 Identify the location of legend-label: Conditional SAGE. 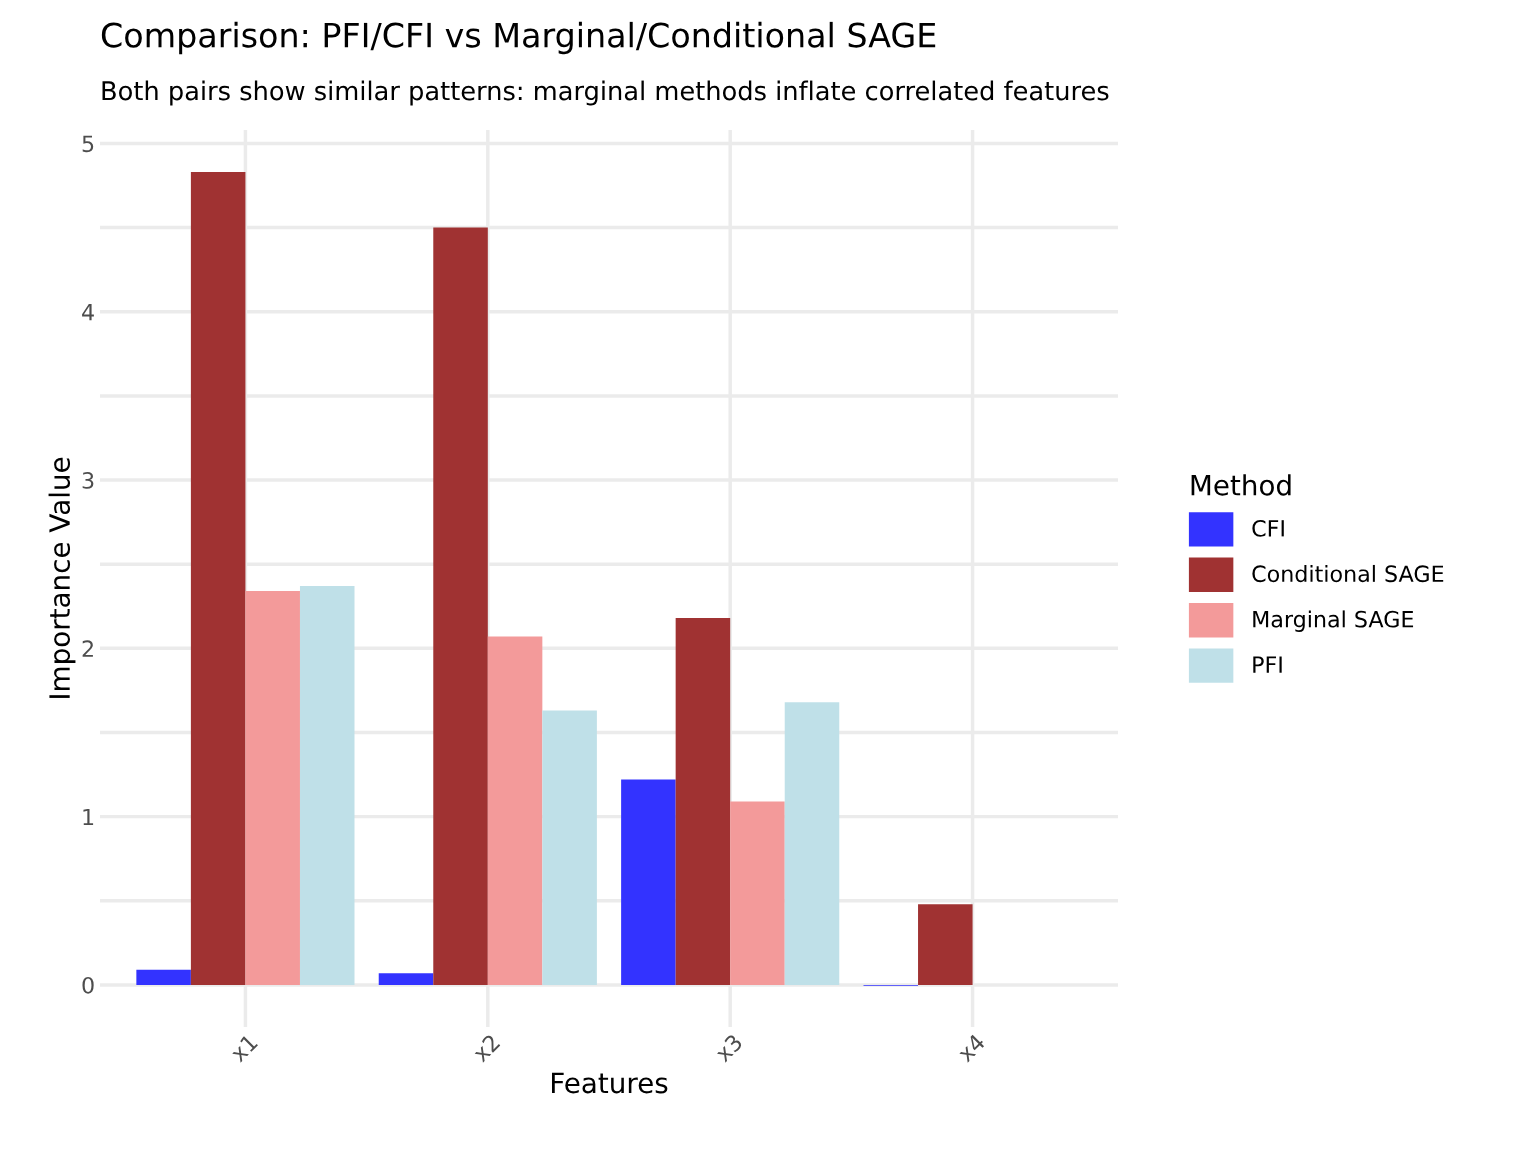
(1348, 573).